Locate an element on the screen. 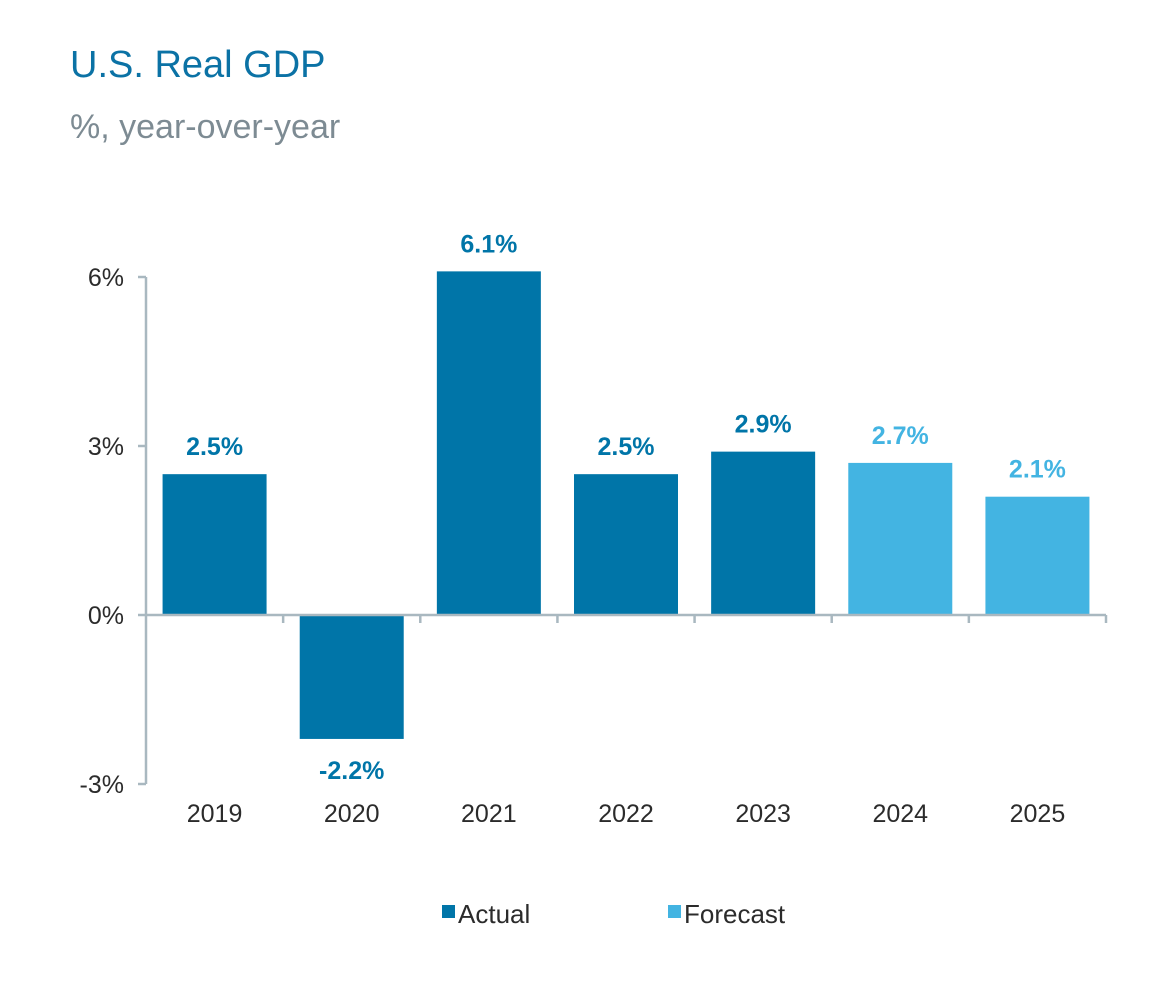  legend-swatch-forecast is located at coordinates (674, 911).